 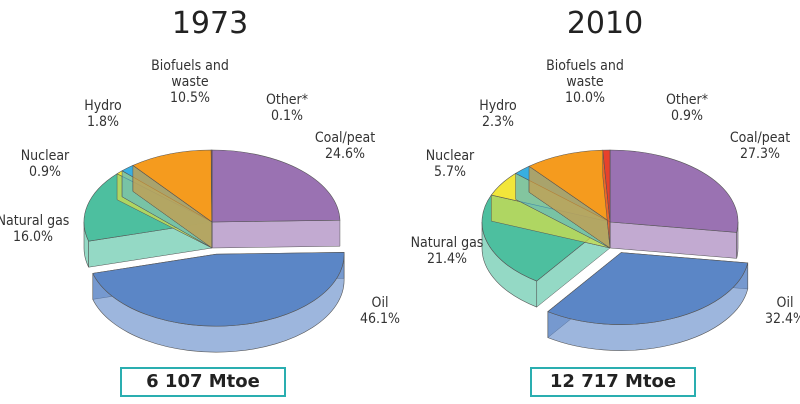 I want to click on label-value: 10.0%, so click(x=584, y=98).